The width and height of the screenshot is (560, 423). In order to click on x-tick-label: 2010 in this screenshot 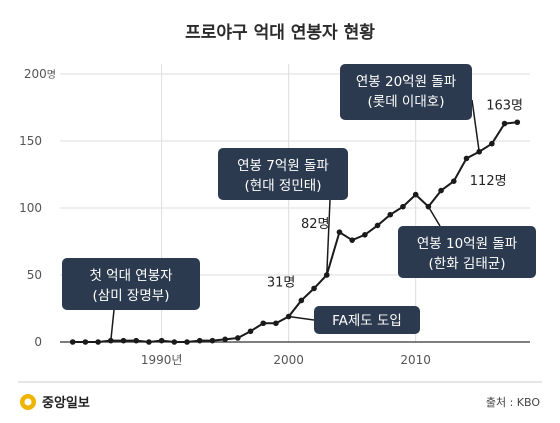, I will do `click(415, 360)`.